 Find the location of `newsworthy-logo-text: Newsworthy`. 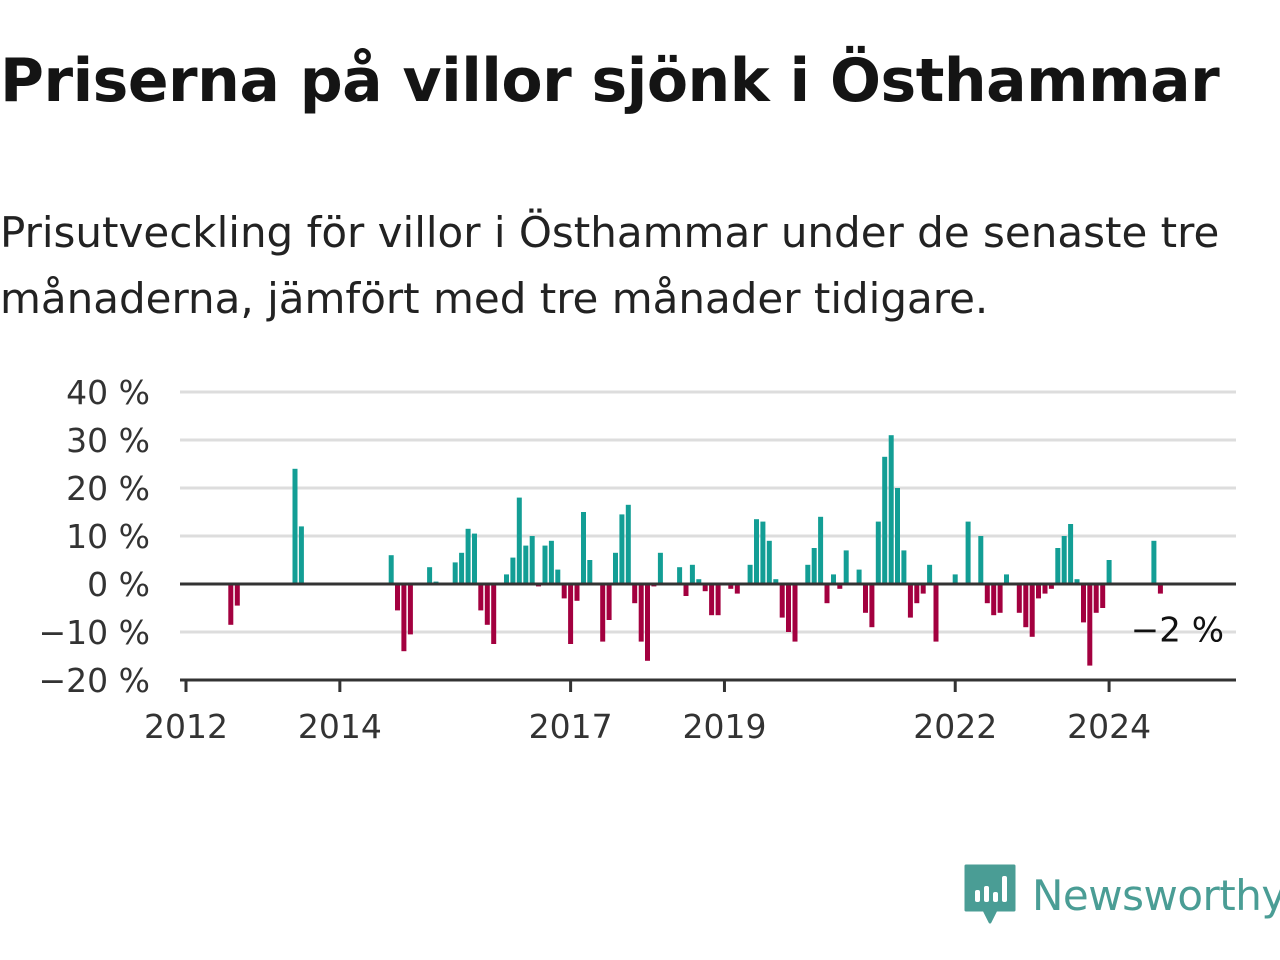

newsworthy-logo-text: Newsworthy is located at coordinates (1156, 895).